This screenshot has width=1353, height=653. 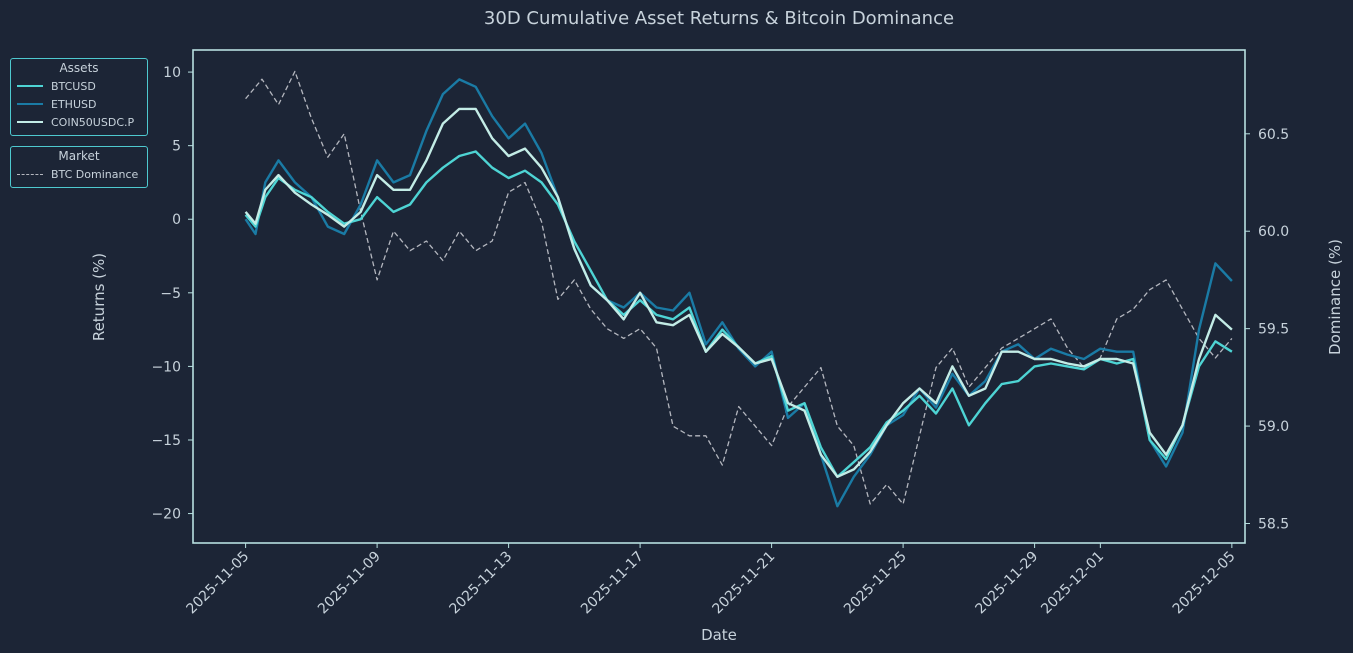 I want to click on legend-assets-title: Assets, so click(x=79, y=68).